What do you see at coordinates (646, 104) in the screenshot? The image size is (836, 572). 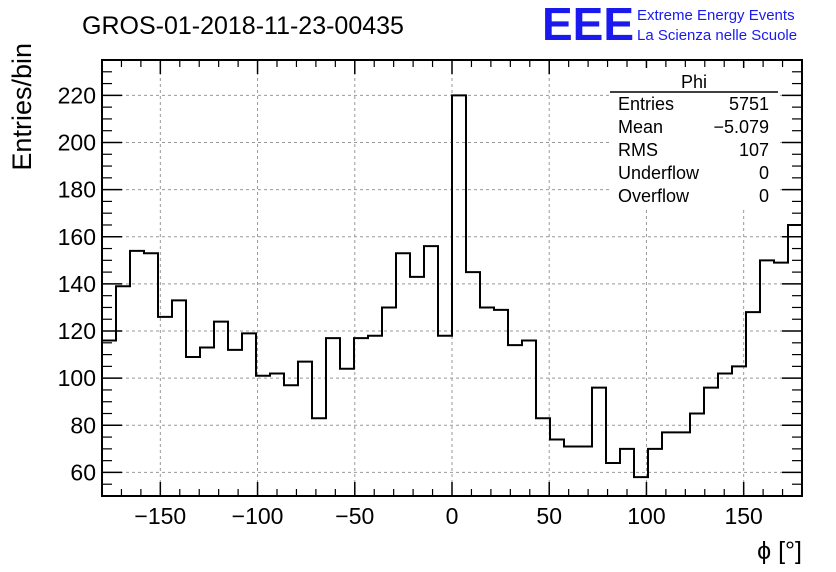 I see `stats-label: Entries` at bounding box center [646, 104].